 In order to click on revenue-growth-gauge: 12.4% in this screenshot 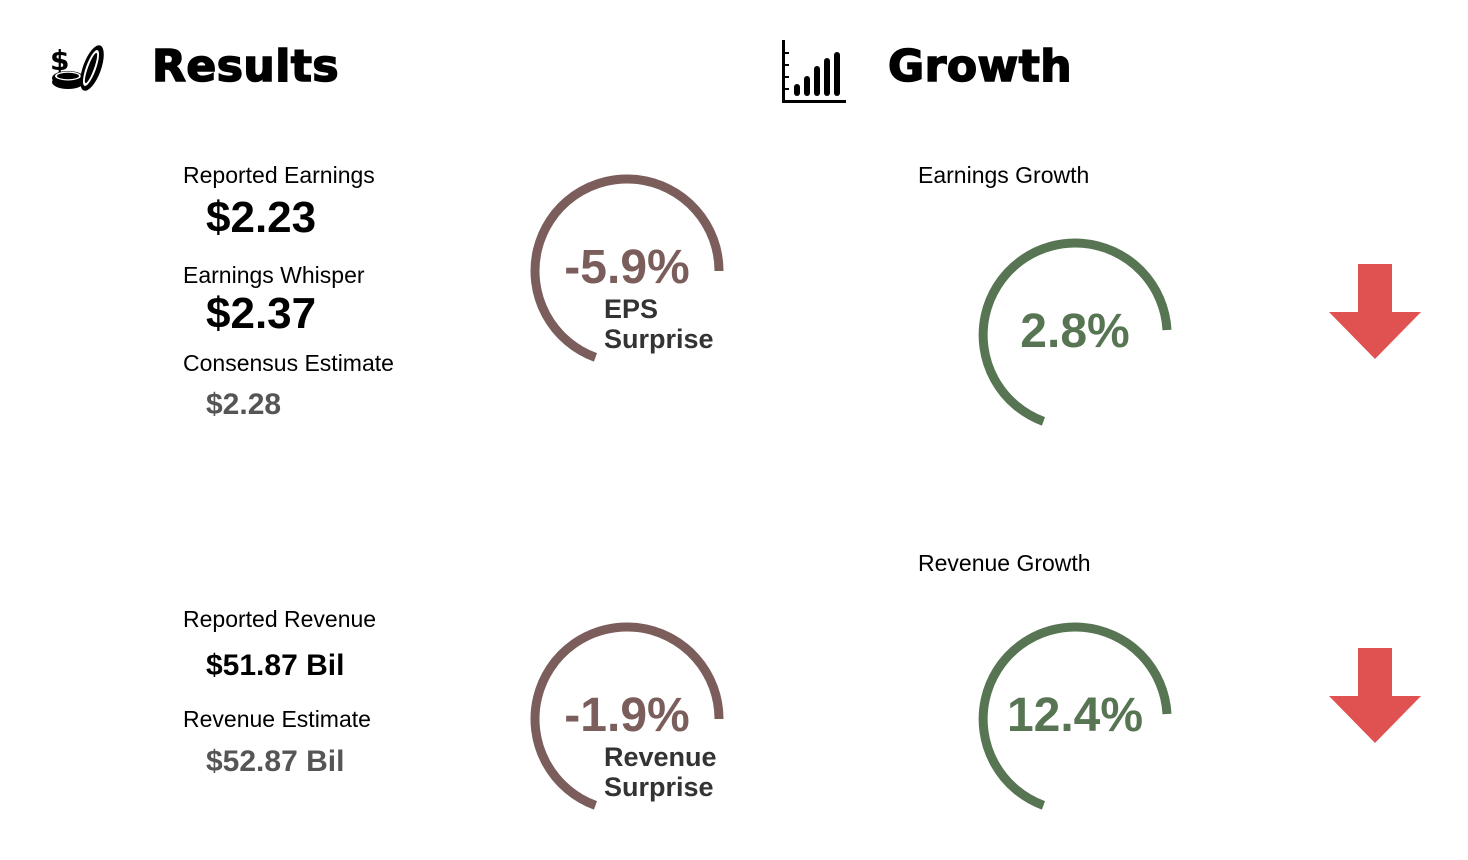, I will do `click(1075, 719)`.